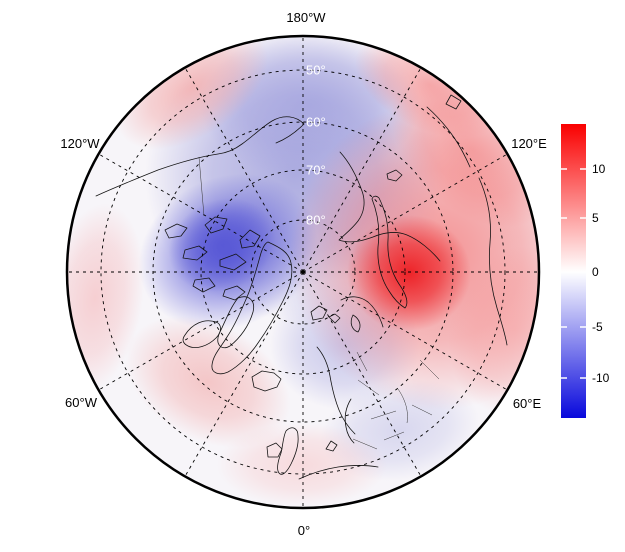 This screenshot has width=625, height=552. Describe the element at coordinates (201, 334) in the screenshot. I see `coast-hudson-bay` at that location.